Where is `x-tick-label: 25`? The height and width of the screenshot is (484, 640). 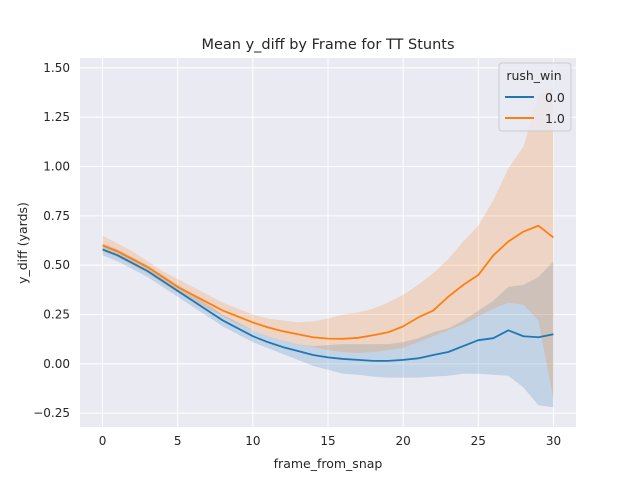 x-tick-label: 25 is located at coordinates (478, 441).